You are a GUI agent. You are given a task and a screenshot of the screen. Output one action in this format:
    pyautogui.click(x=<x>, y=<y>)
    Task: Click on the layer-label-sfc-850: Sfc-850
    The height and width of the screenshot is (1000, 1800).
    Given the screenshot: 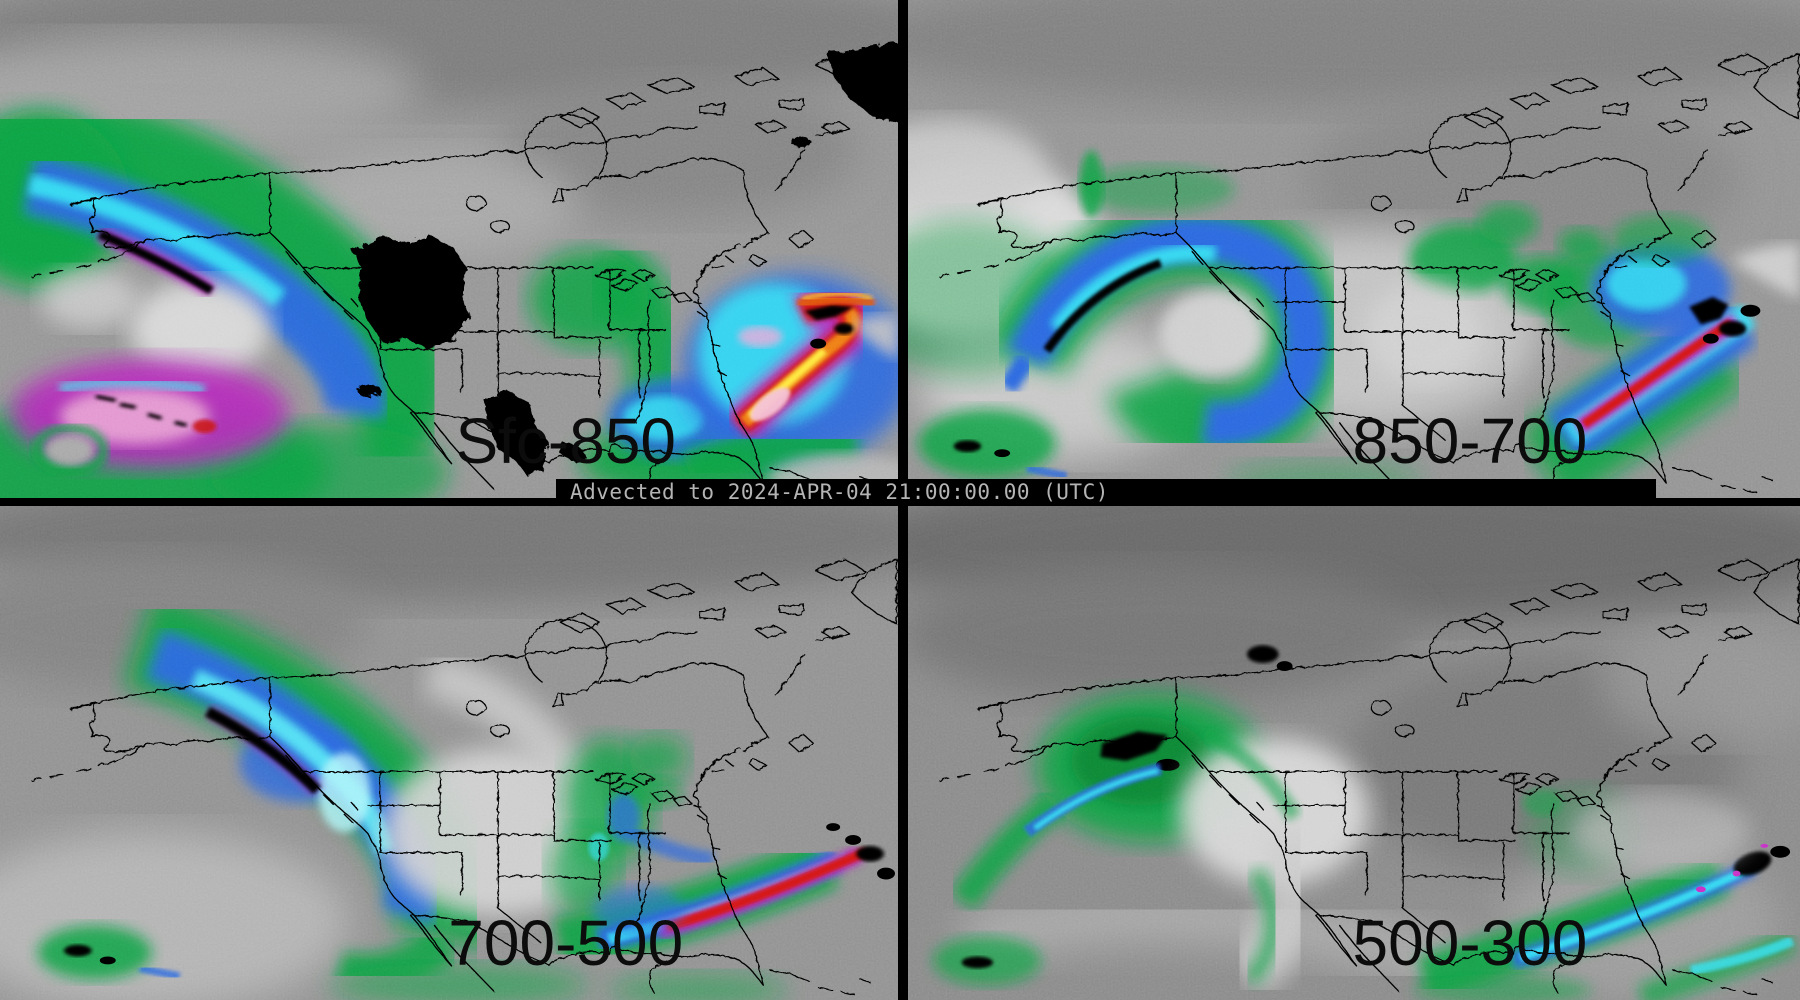 What is the action you would take?
    pyautogui.click(x=566, y=440)
    